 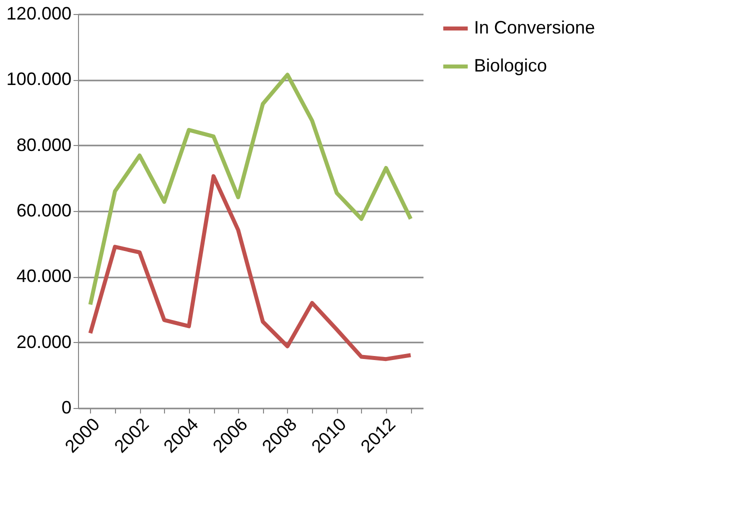 What do you see at coordinates (44, 276) in the screenshot?
I see `y-tick-label: 40.000` at bounding box center [44, 276].